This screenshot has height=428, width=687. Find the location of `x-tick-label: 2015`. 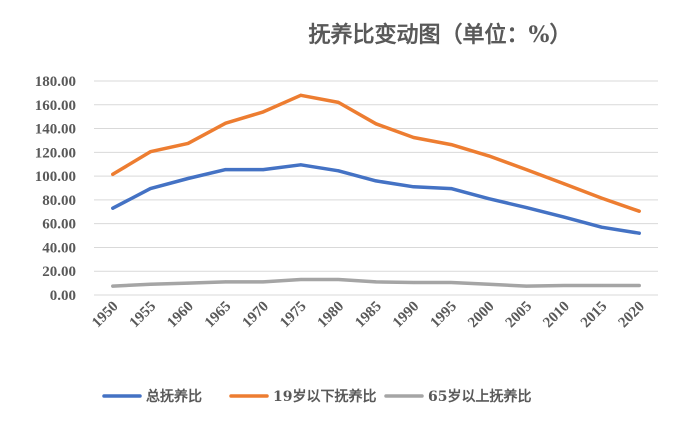

x-tick-label: 2015 is located at coordinates (594, 315).